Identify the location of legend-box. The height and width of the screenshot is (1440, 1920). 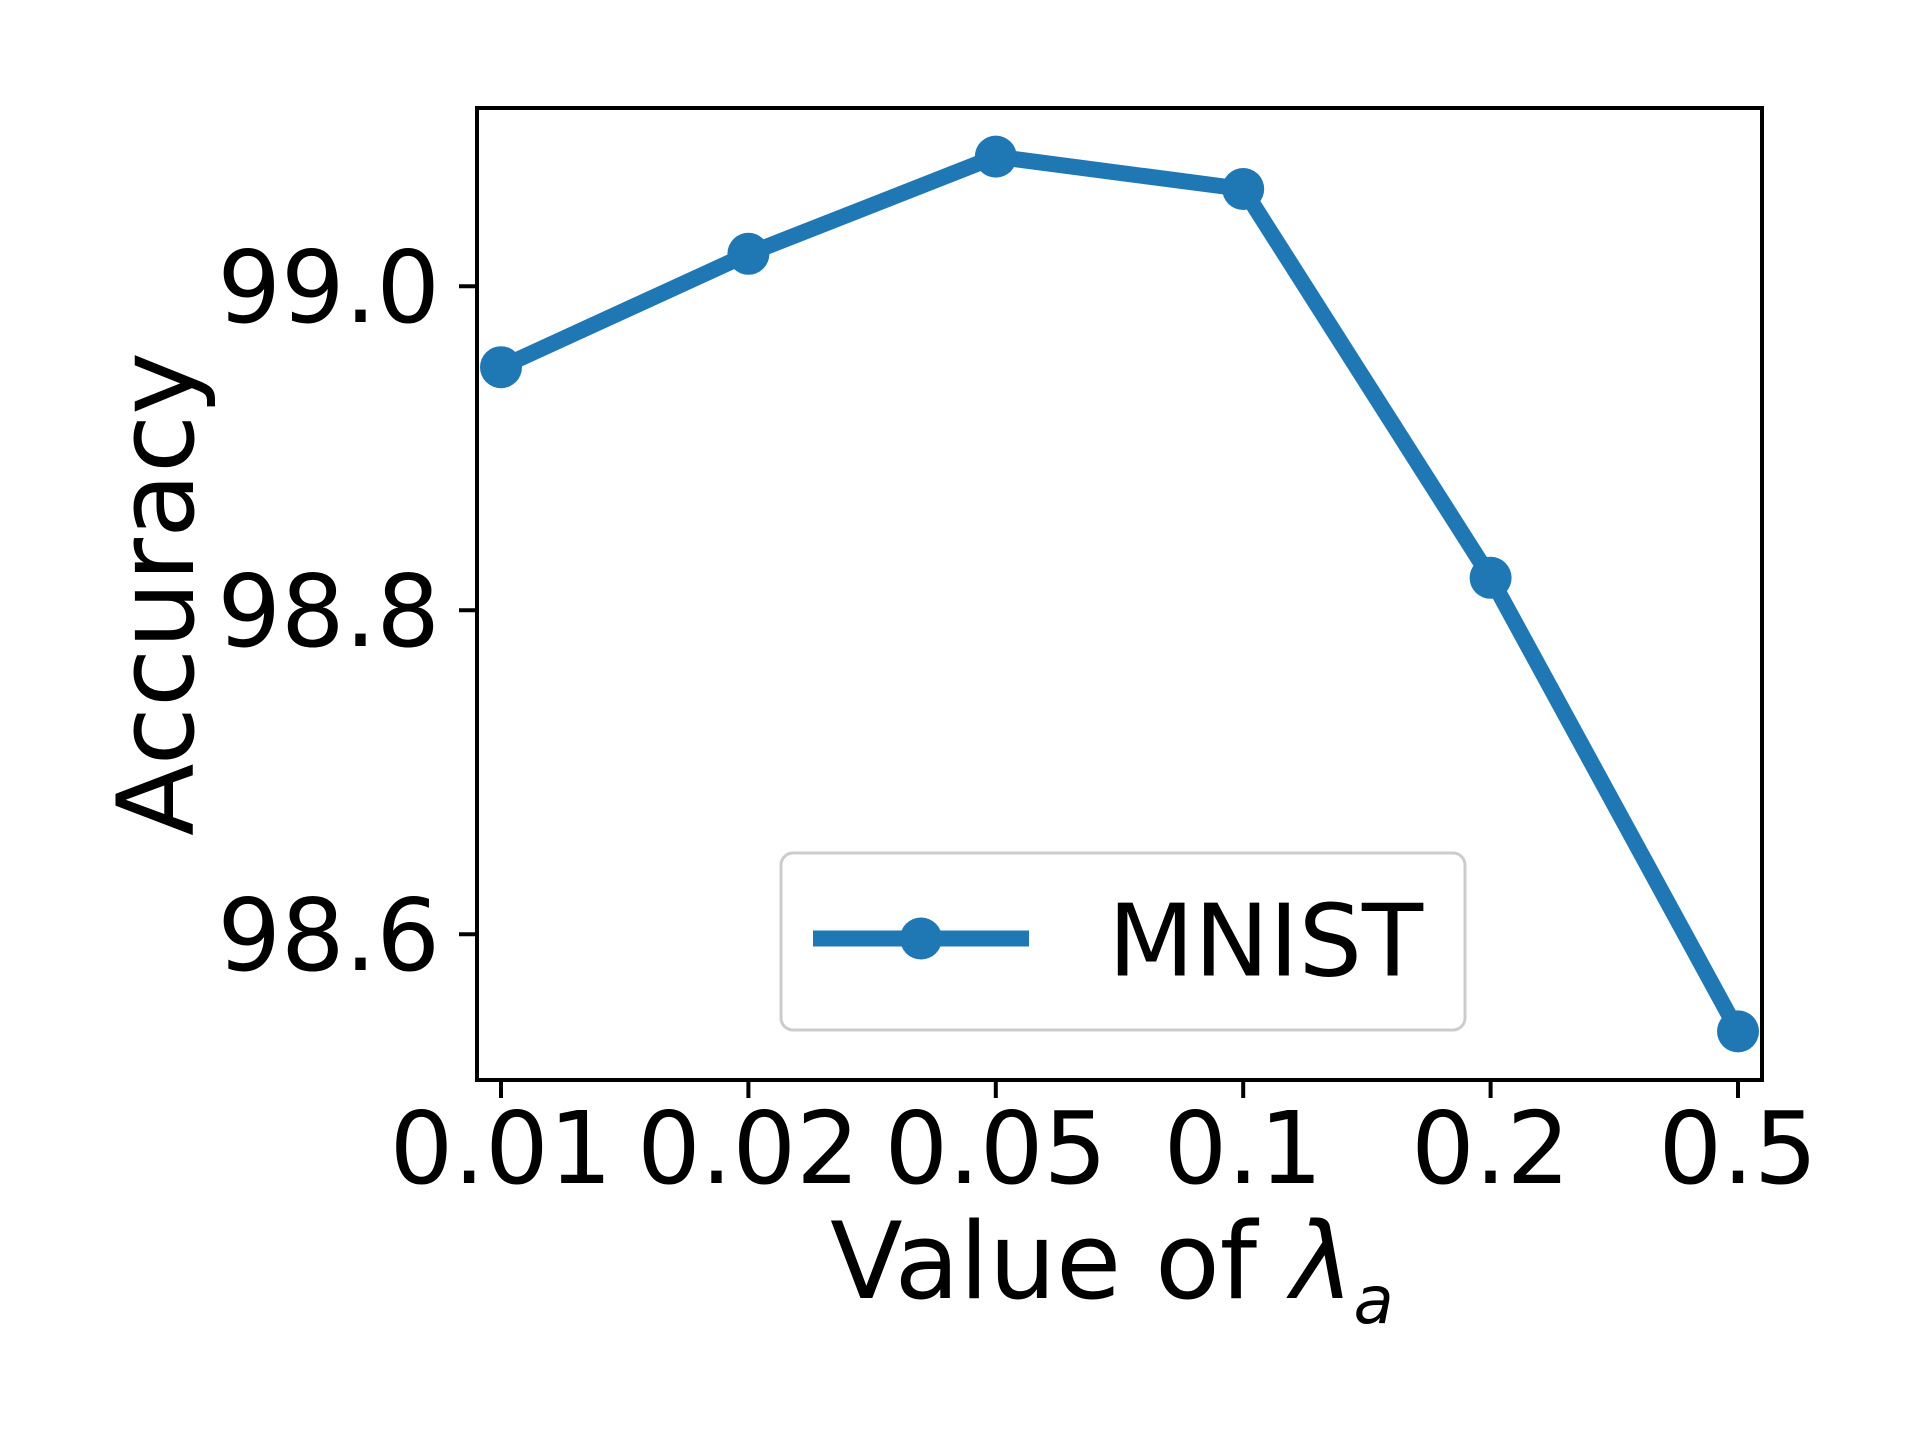
(1123, 941).